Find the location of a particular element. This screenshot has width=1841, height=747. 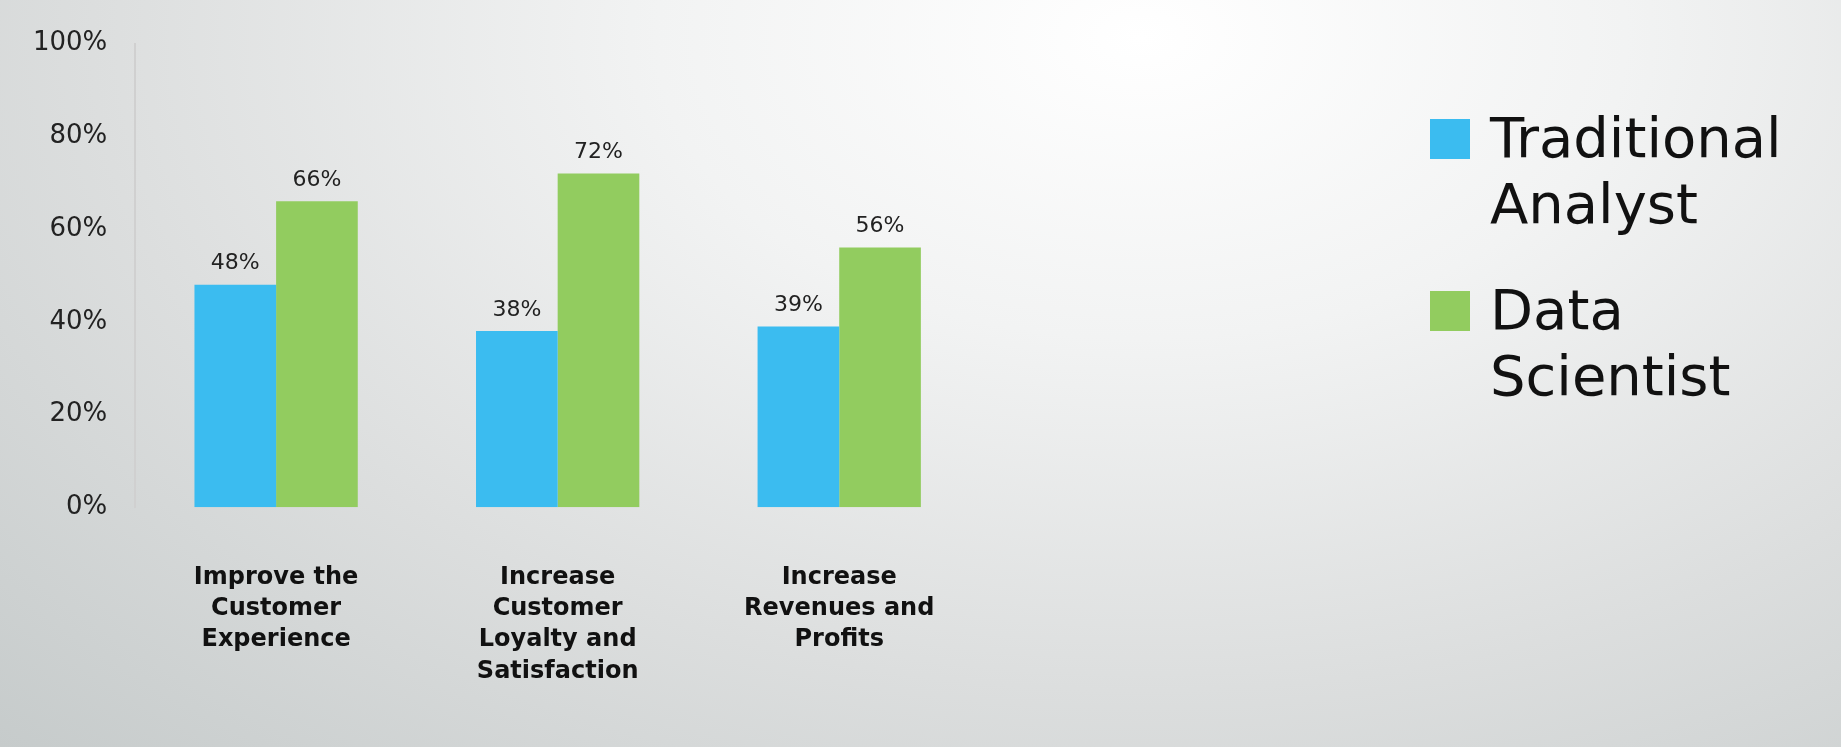

y-tick-label: 40% is located at coordinates (78, 319).